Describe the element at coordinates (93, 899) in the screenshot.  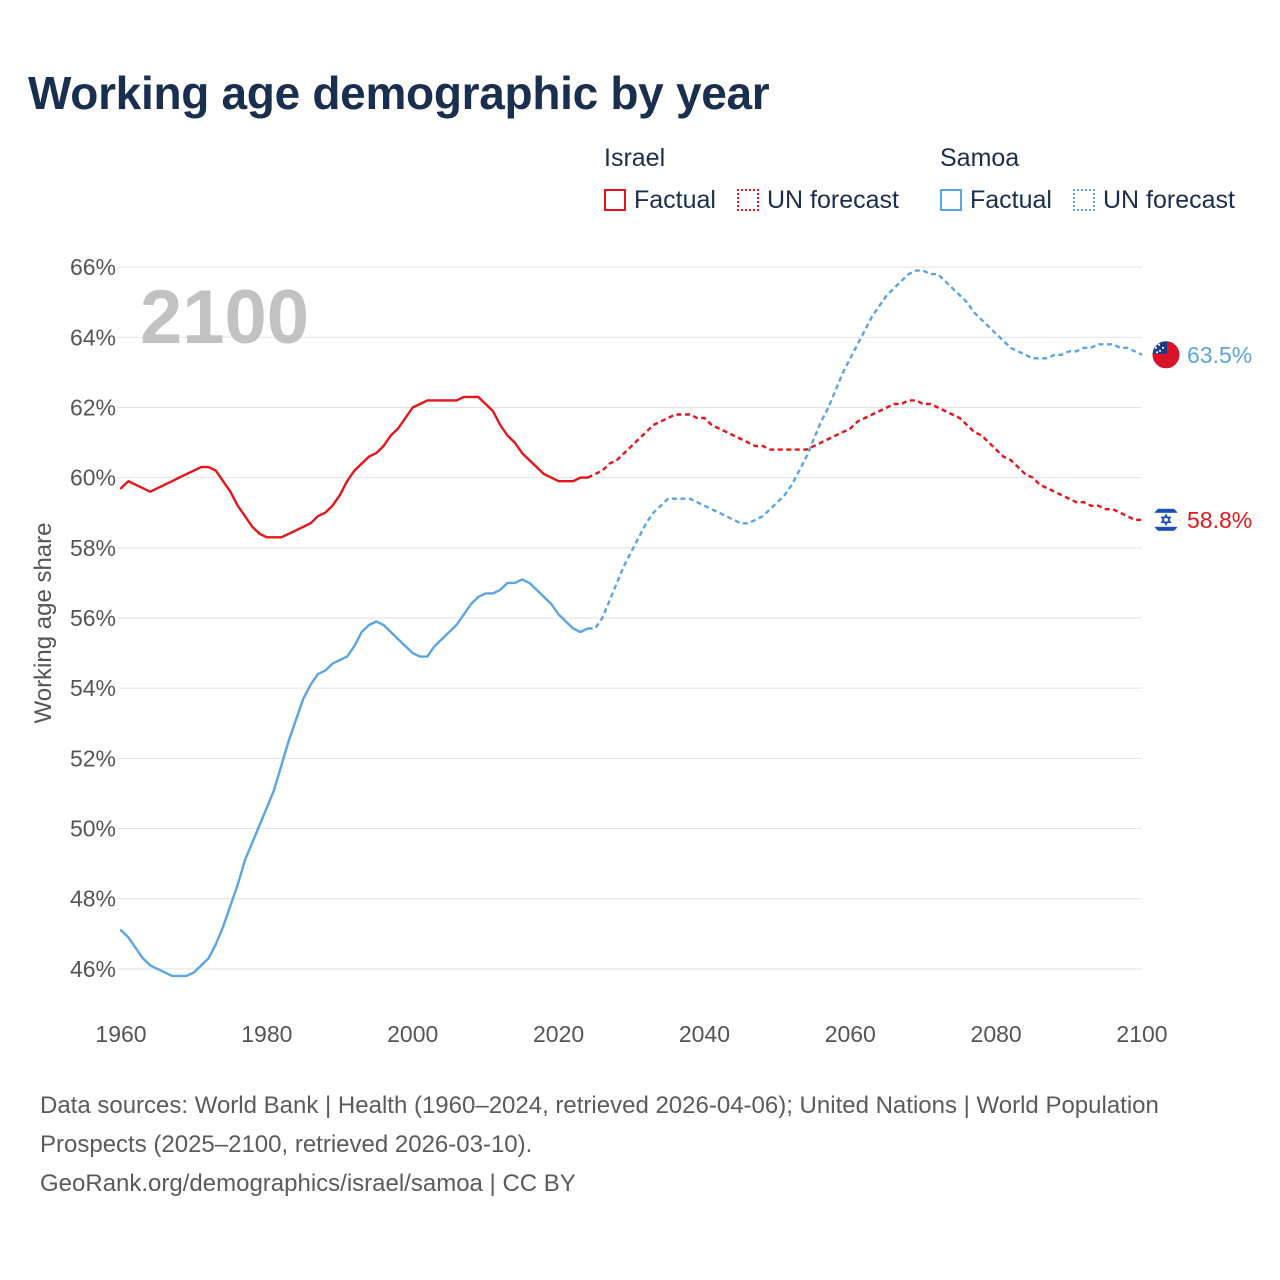
I see `y-tick-label: 48%` at that location.